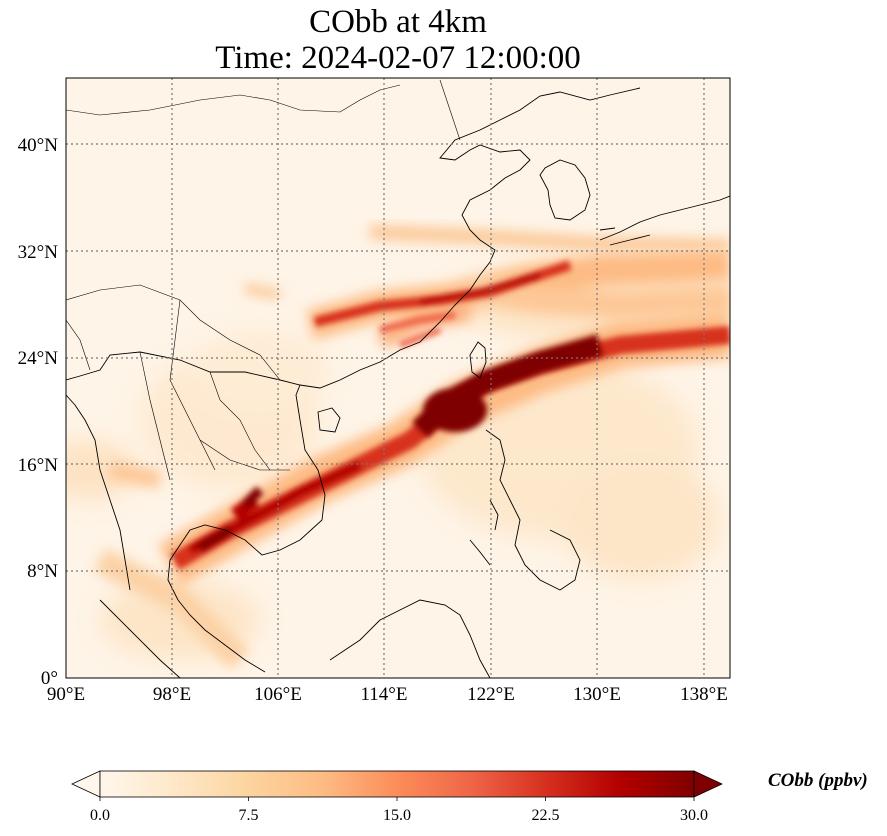 The image size is (887, 836). What do you see at coordinates (708, 784) in the screenshot?
I see `colorbar-max-extend` at bounding box center [708, 784].